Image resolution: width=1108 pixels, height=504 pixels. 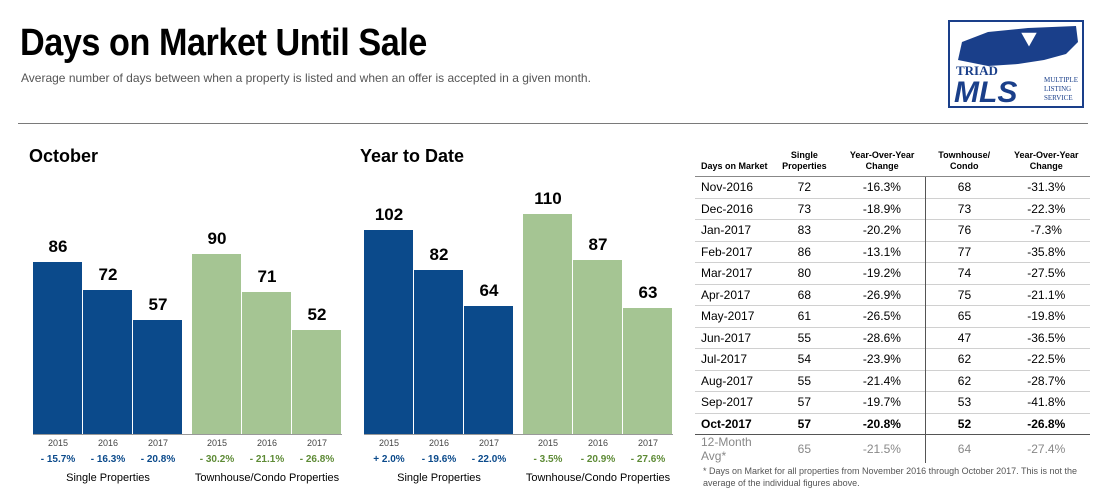 What do you see at coordinates (804, 273) in the screenshot?
I see `table-cell: 80` at bounding box center [804, 273].